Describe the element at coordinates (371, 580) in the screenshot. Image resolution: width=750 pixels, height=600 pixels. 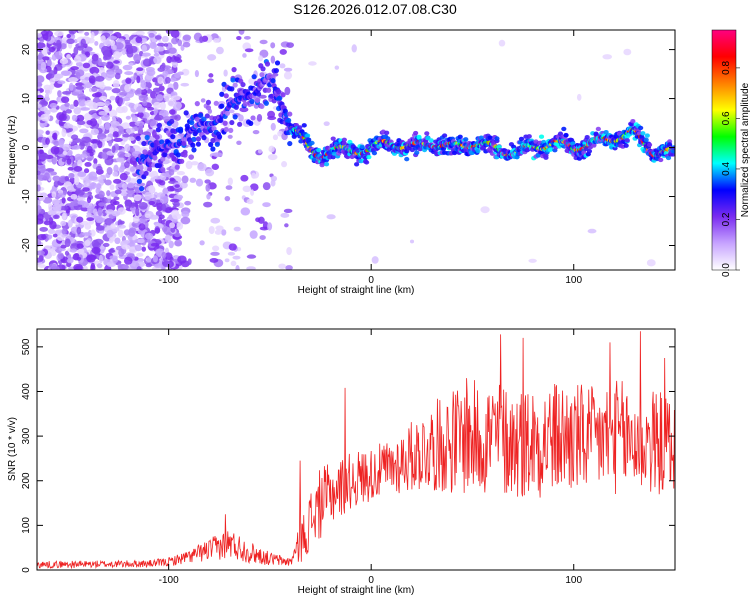
I see `snr-x-tick-label: 0` at that location.